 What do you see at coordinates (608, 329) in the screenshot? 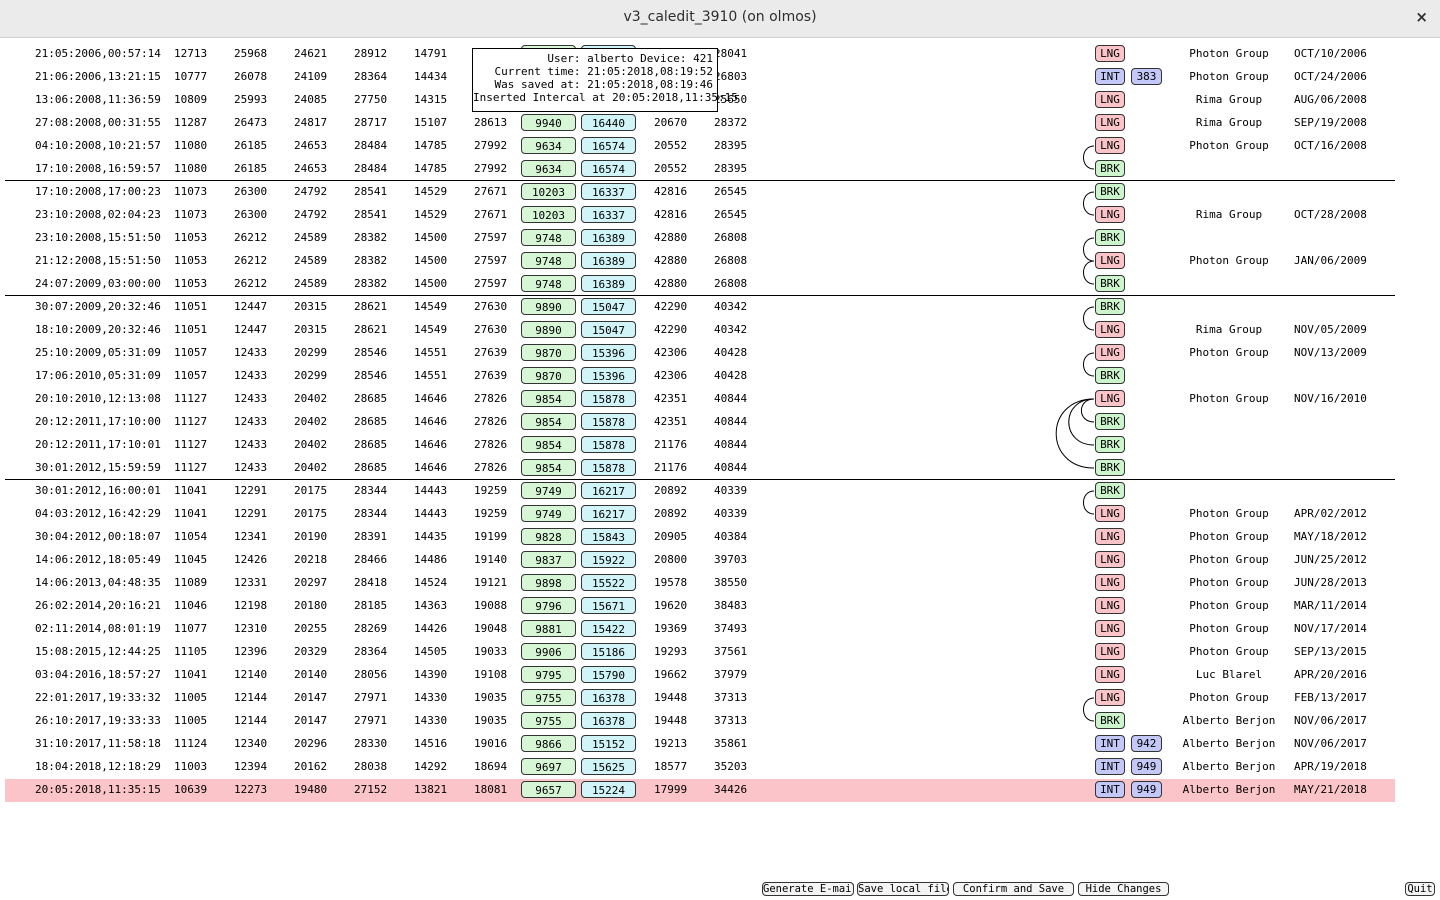
I see `value-box-2: 15047` at bounding box center [608, 329].